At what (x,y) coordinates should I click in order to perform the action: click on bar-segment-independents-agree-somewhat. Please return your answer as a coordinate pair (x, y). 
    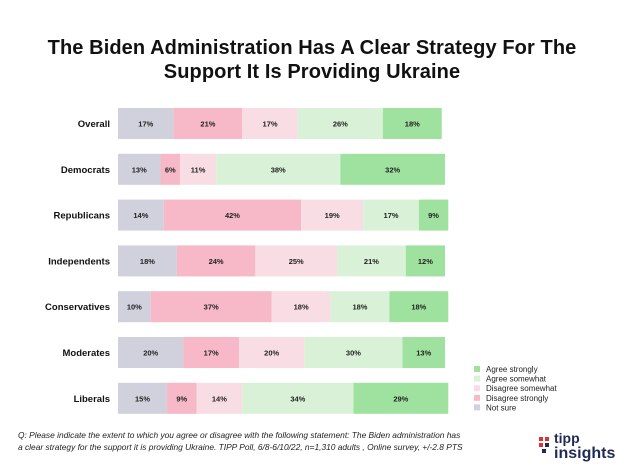
    Looking at the image, I should click on (371, 261).